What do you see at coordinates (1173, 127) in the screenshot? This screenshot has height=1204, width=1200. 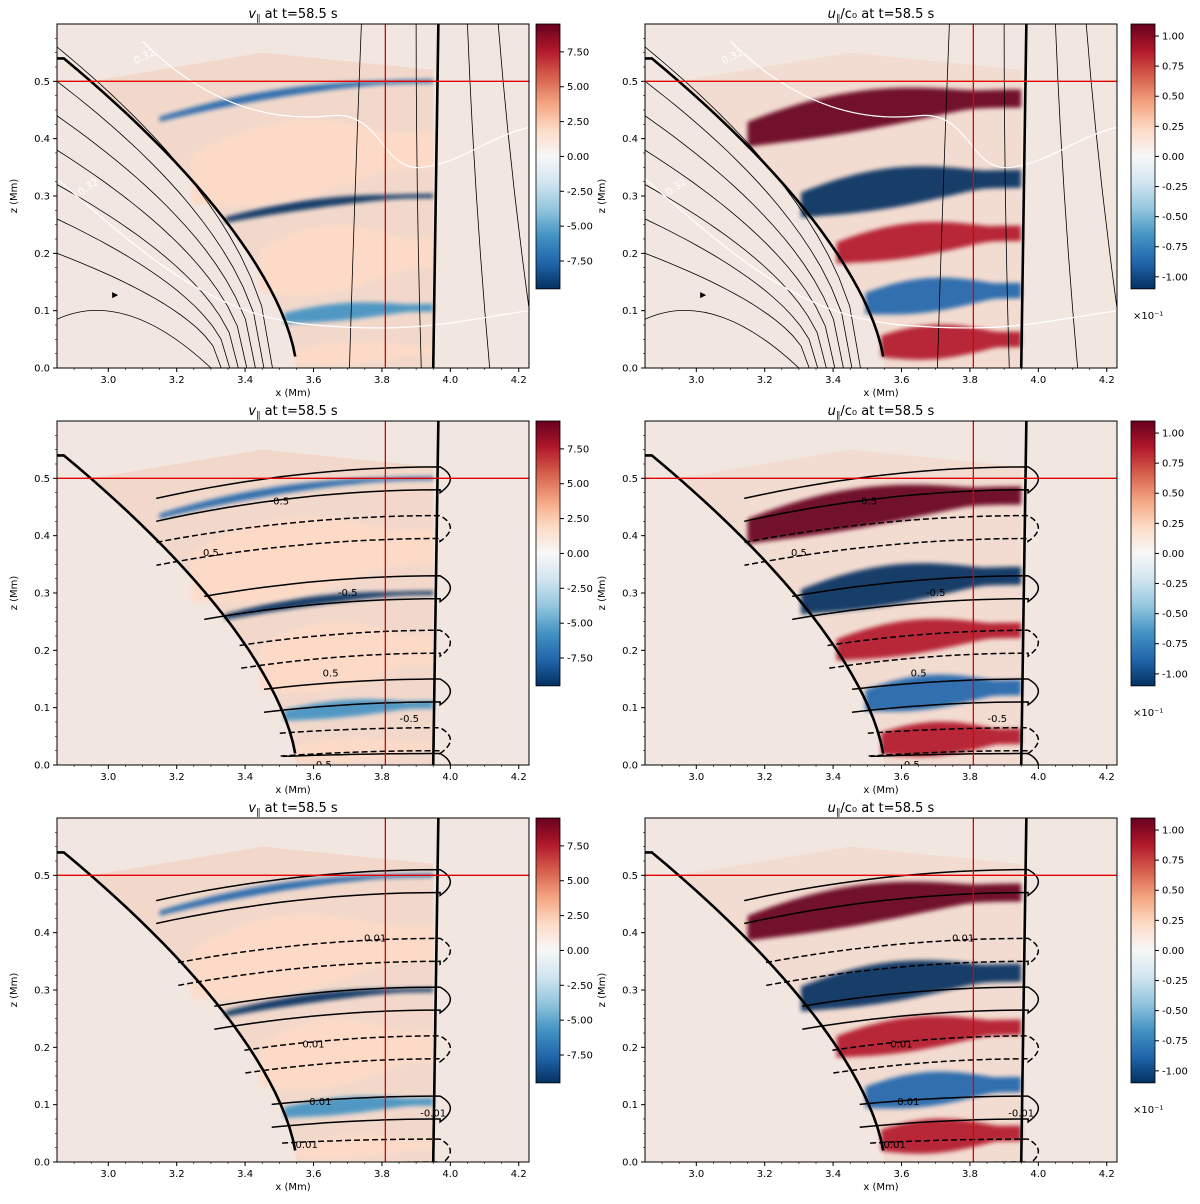 I see `colorbar-tick-label: 0.25` at bounding box center [1173, 127].